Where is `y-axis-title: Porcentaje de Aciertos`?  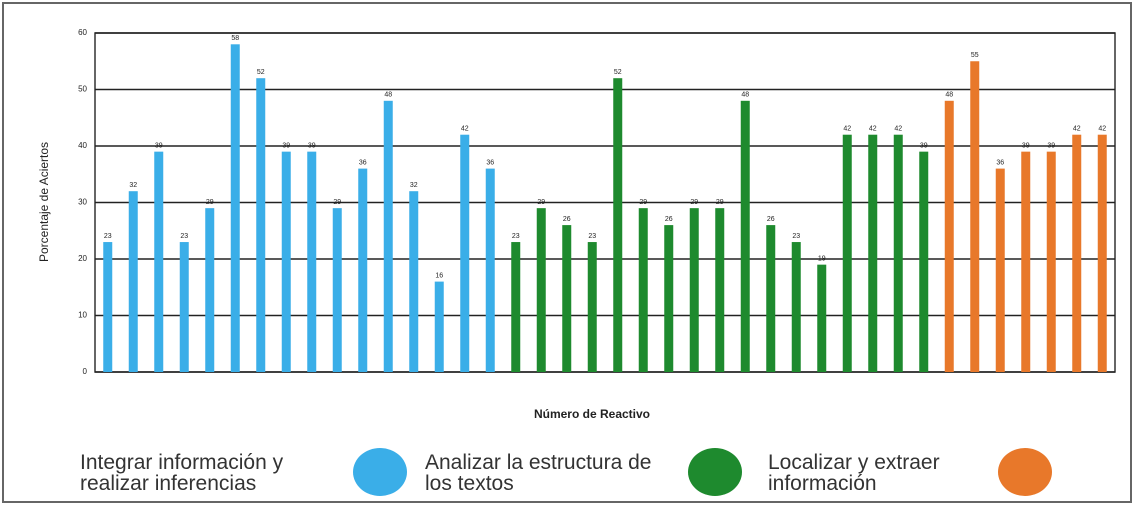
y-axis-title: Porcentaje de Aciertos is located at coordinates (44, 202).